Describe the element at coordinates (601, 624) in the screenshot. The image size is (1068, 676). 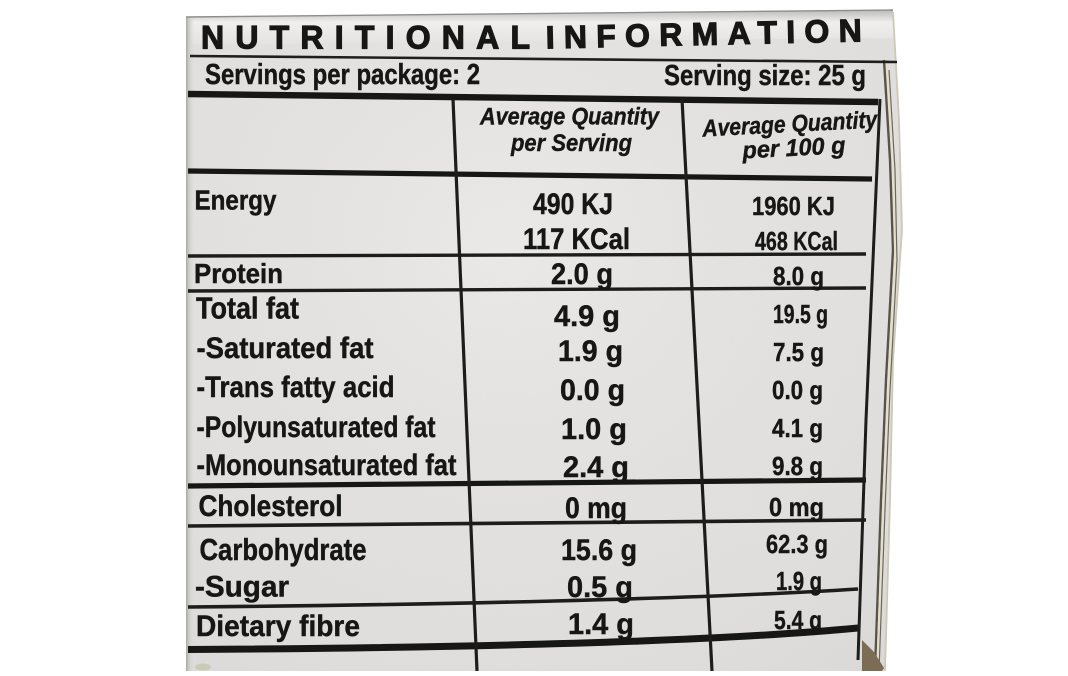
I see `svg-text: 1.4 g` at that location.